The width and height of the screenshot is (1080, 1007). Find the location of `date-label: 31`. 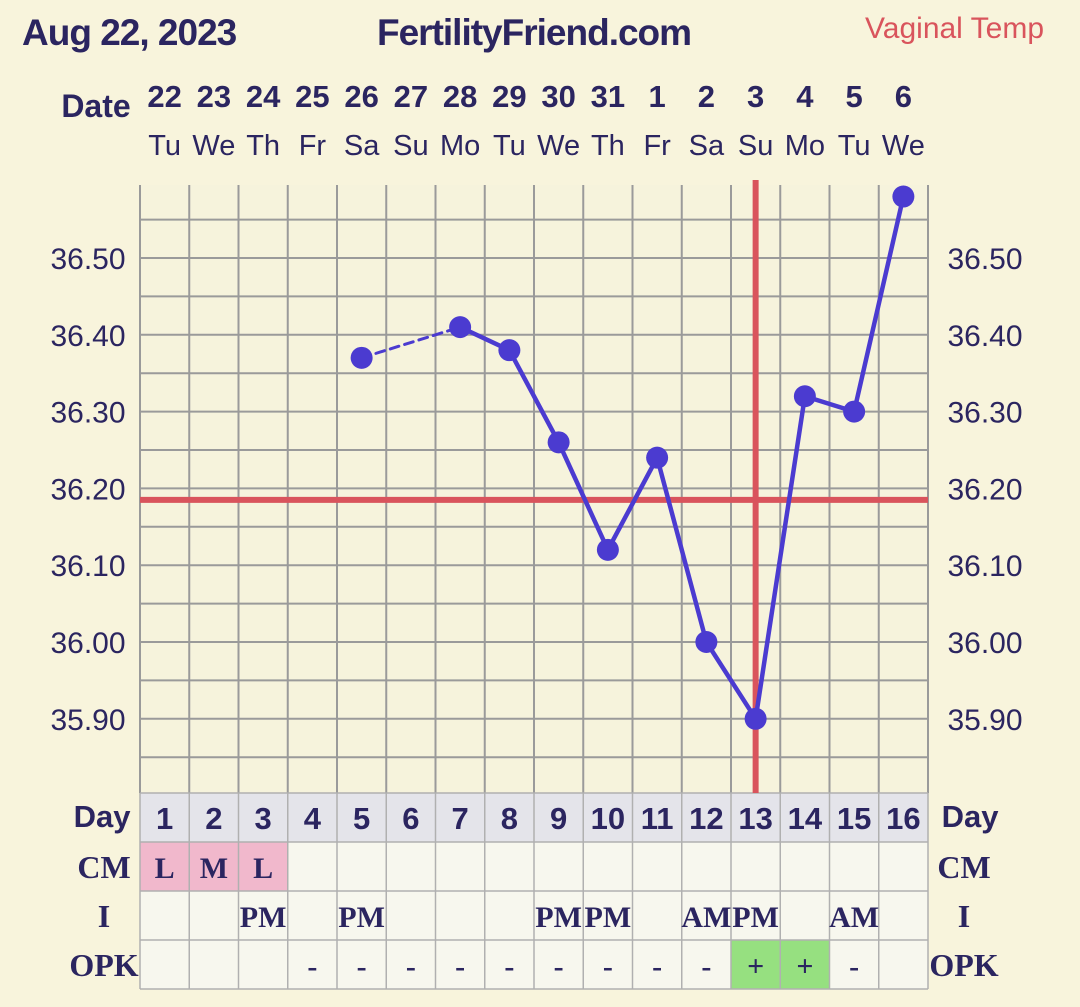

date-label: 31 is located at coordinates (608, 96).